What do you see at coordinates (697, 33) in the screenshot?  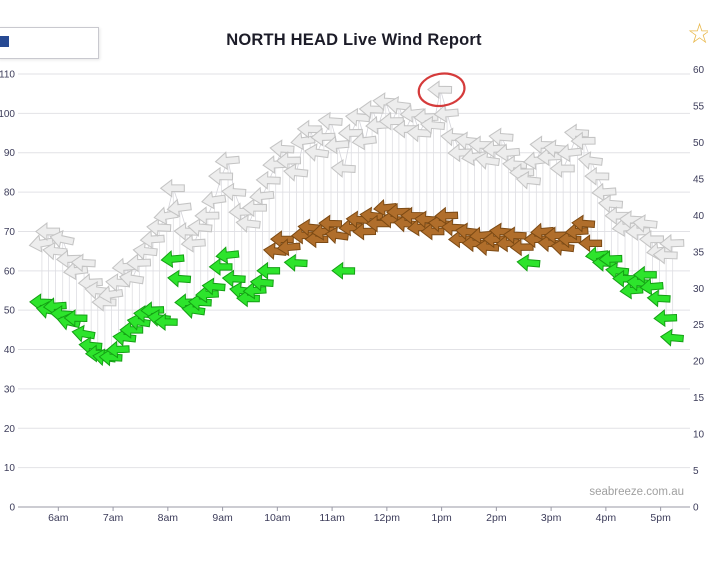 I see `favourite-star-icon: ☆` at bounding box center [697, 33].